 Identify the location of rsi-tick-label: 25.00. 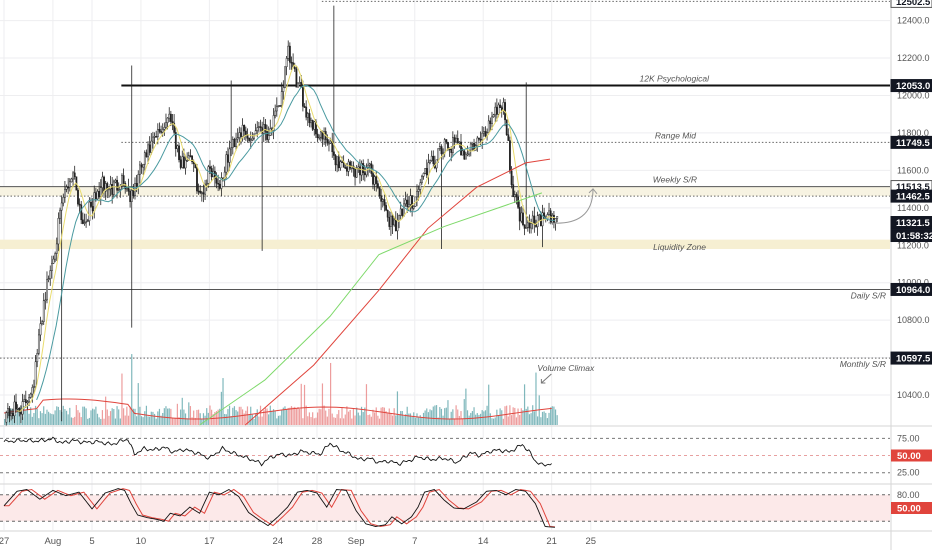
(908, 473).